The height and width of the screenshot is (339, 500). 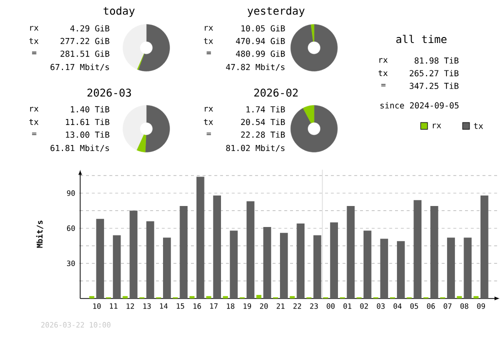 What do you see at coordinates (79, 67) in the screenshot?
I see `text: 67.17 Mbit/s` at bounding box center [79, 67].